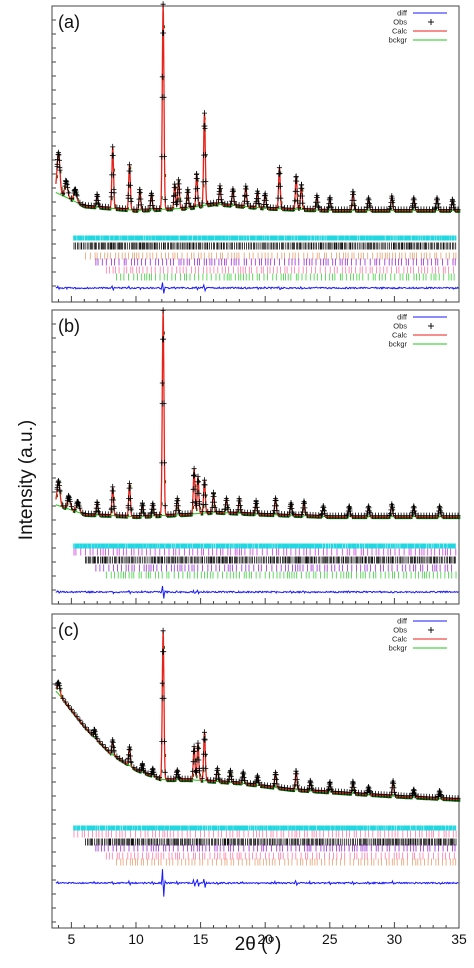  Describe the element at coordinates (69, 22) in the screenshot. I see `panel-label: (a)` at that location.